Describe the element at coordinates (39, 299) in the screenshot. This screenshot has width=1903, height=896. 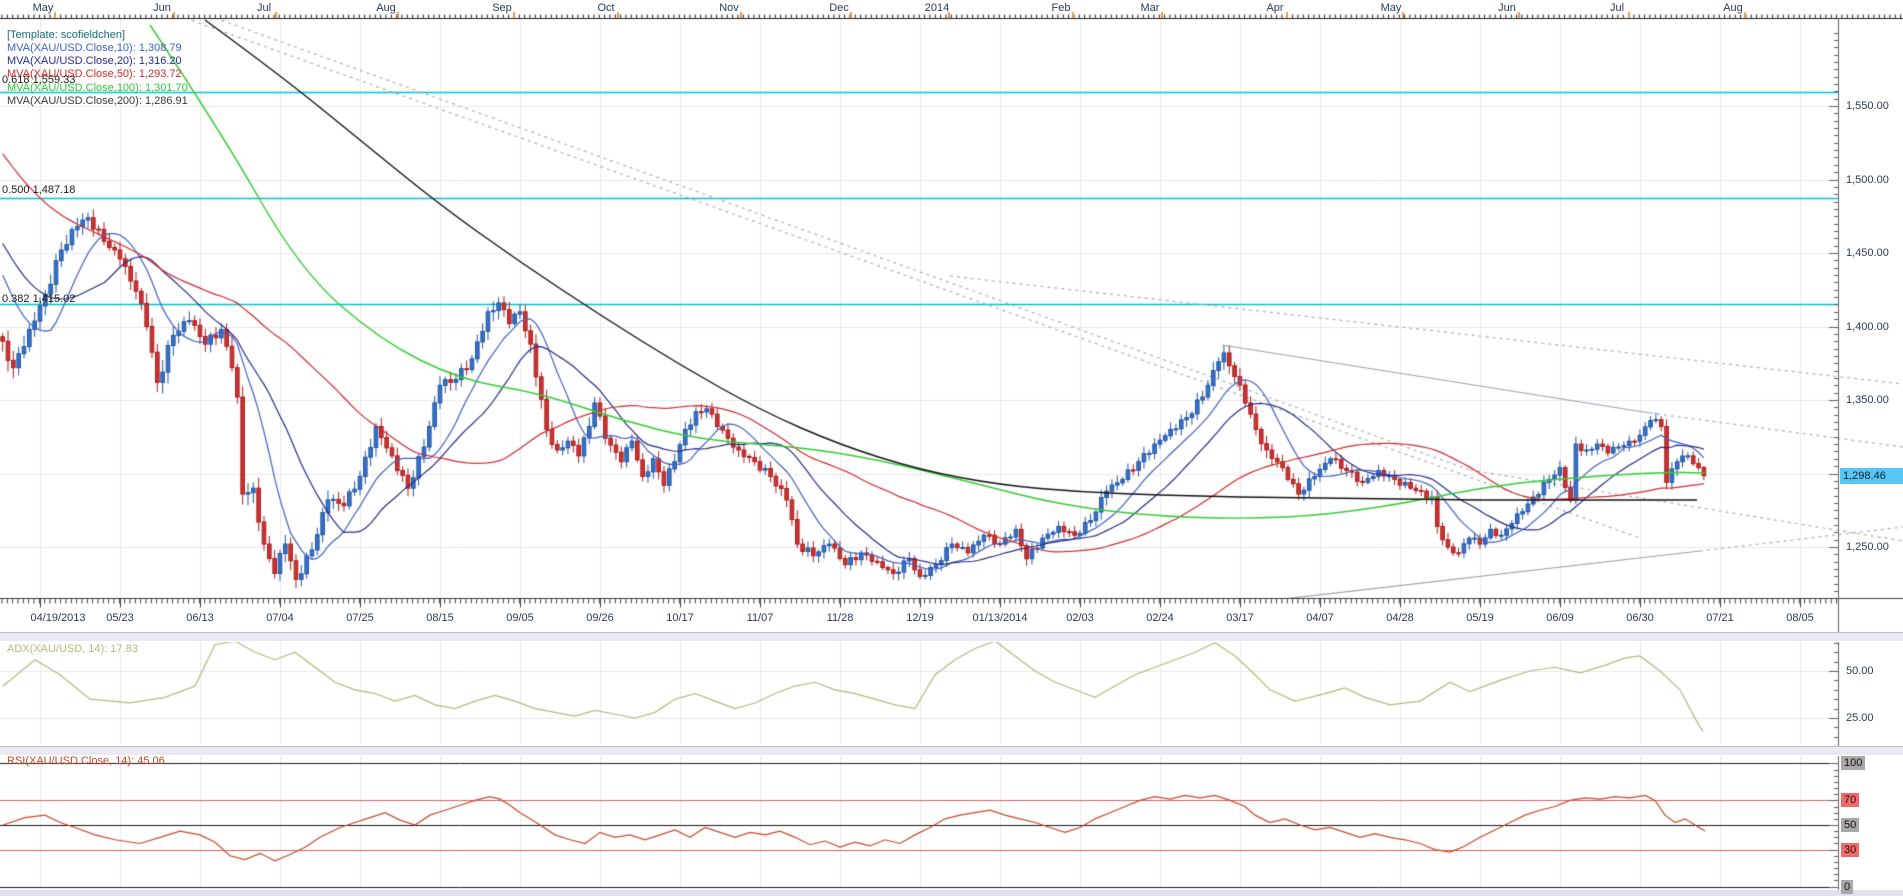
I see `fib-label-382: 0.382 1,415.02` at that location.